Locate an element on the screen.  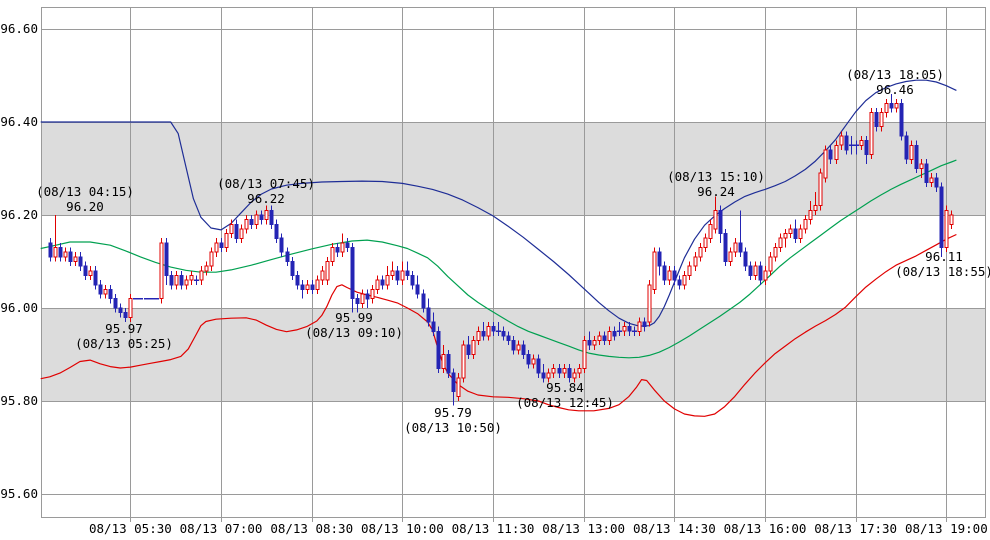
annotation-text: (08/13 18:55) is located at coordinates (942, 271).